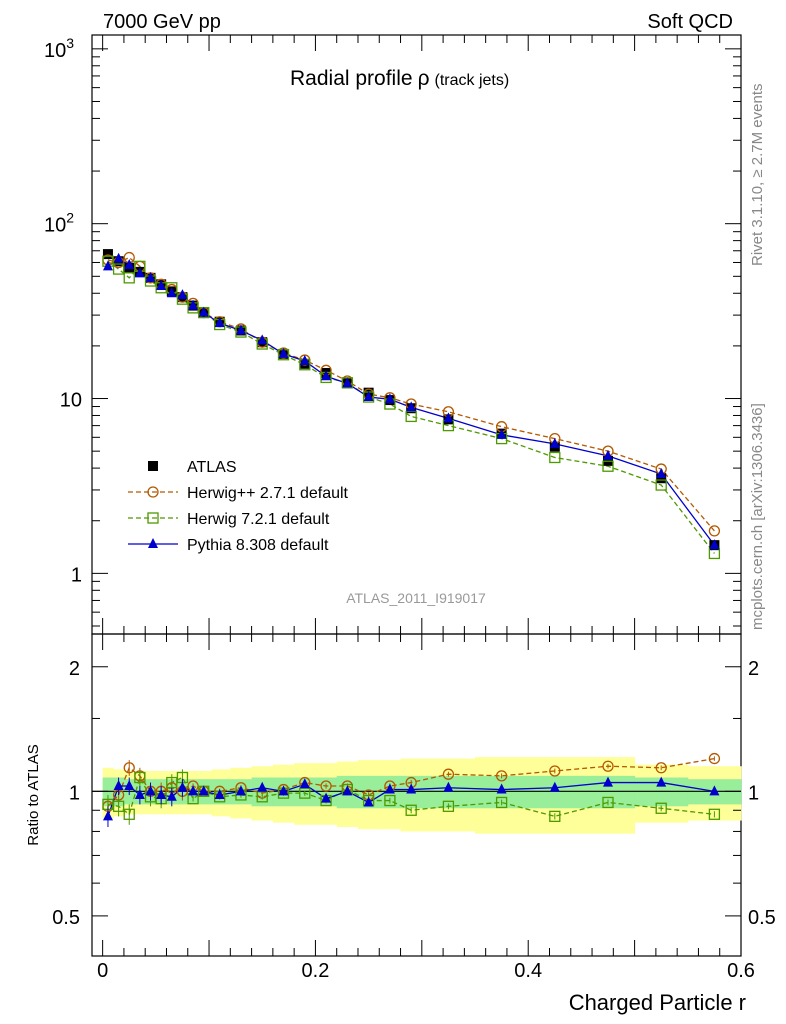 The image size is (786, 1024). Describe the element at coordinates (153, 543) in the screenshot. I see `legend-marker-pythia` at that location.